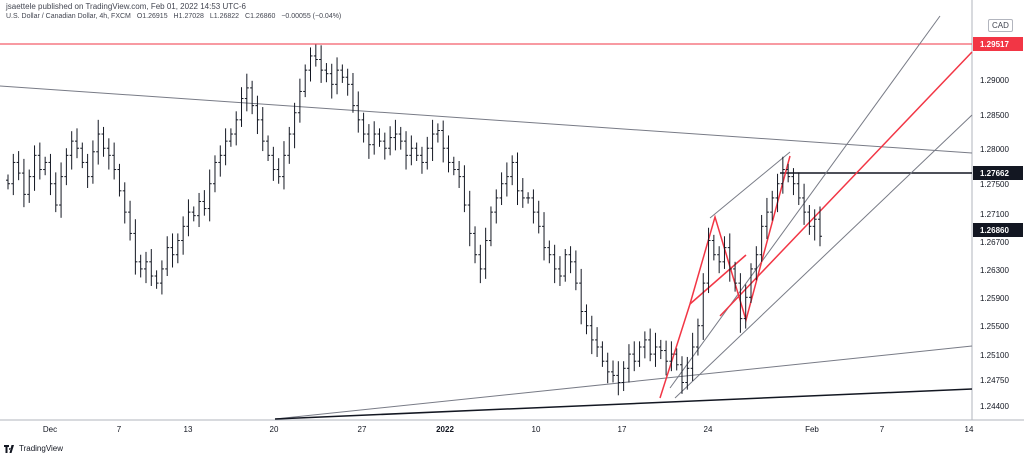  Describe the element at coordinates (152, 16) in the screenshot. I see `open-value: O1.26915` at that location.